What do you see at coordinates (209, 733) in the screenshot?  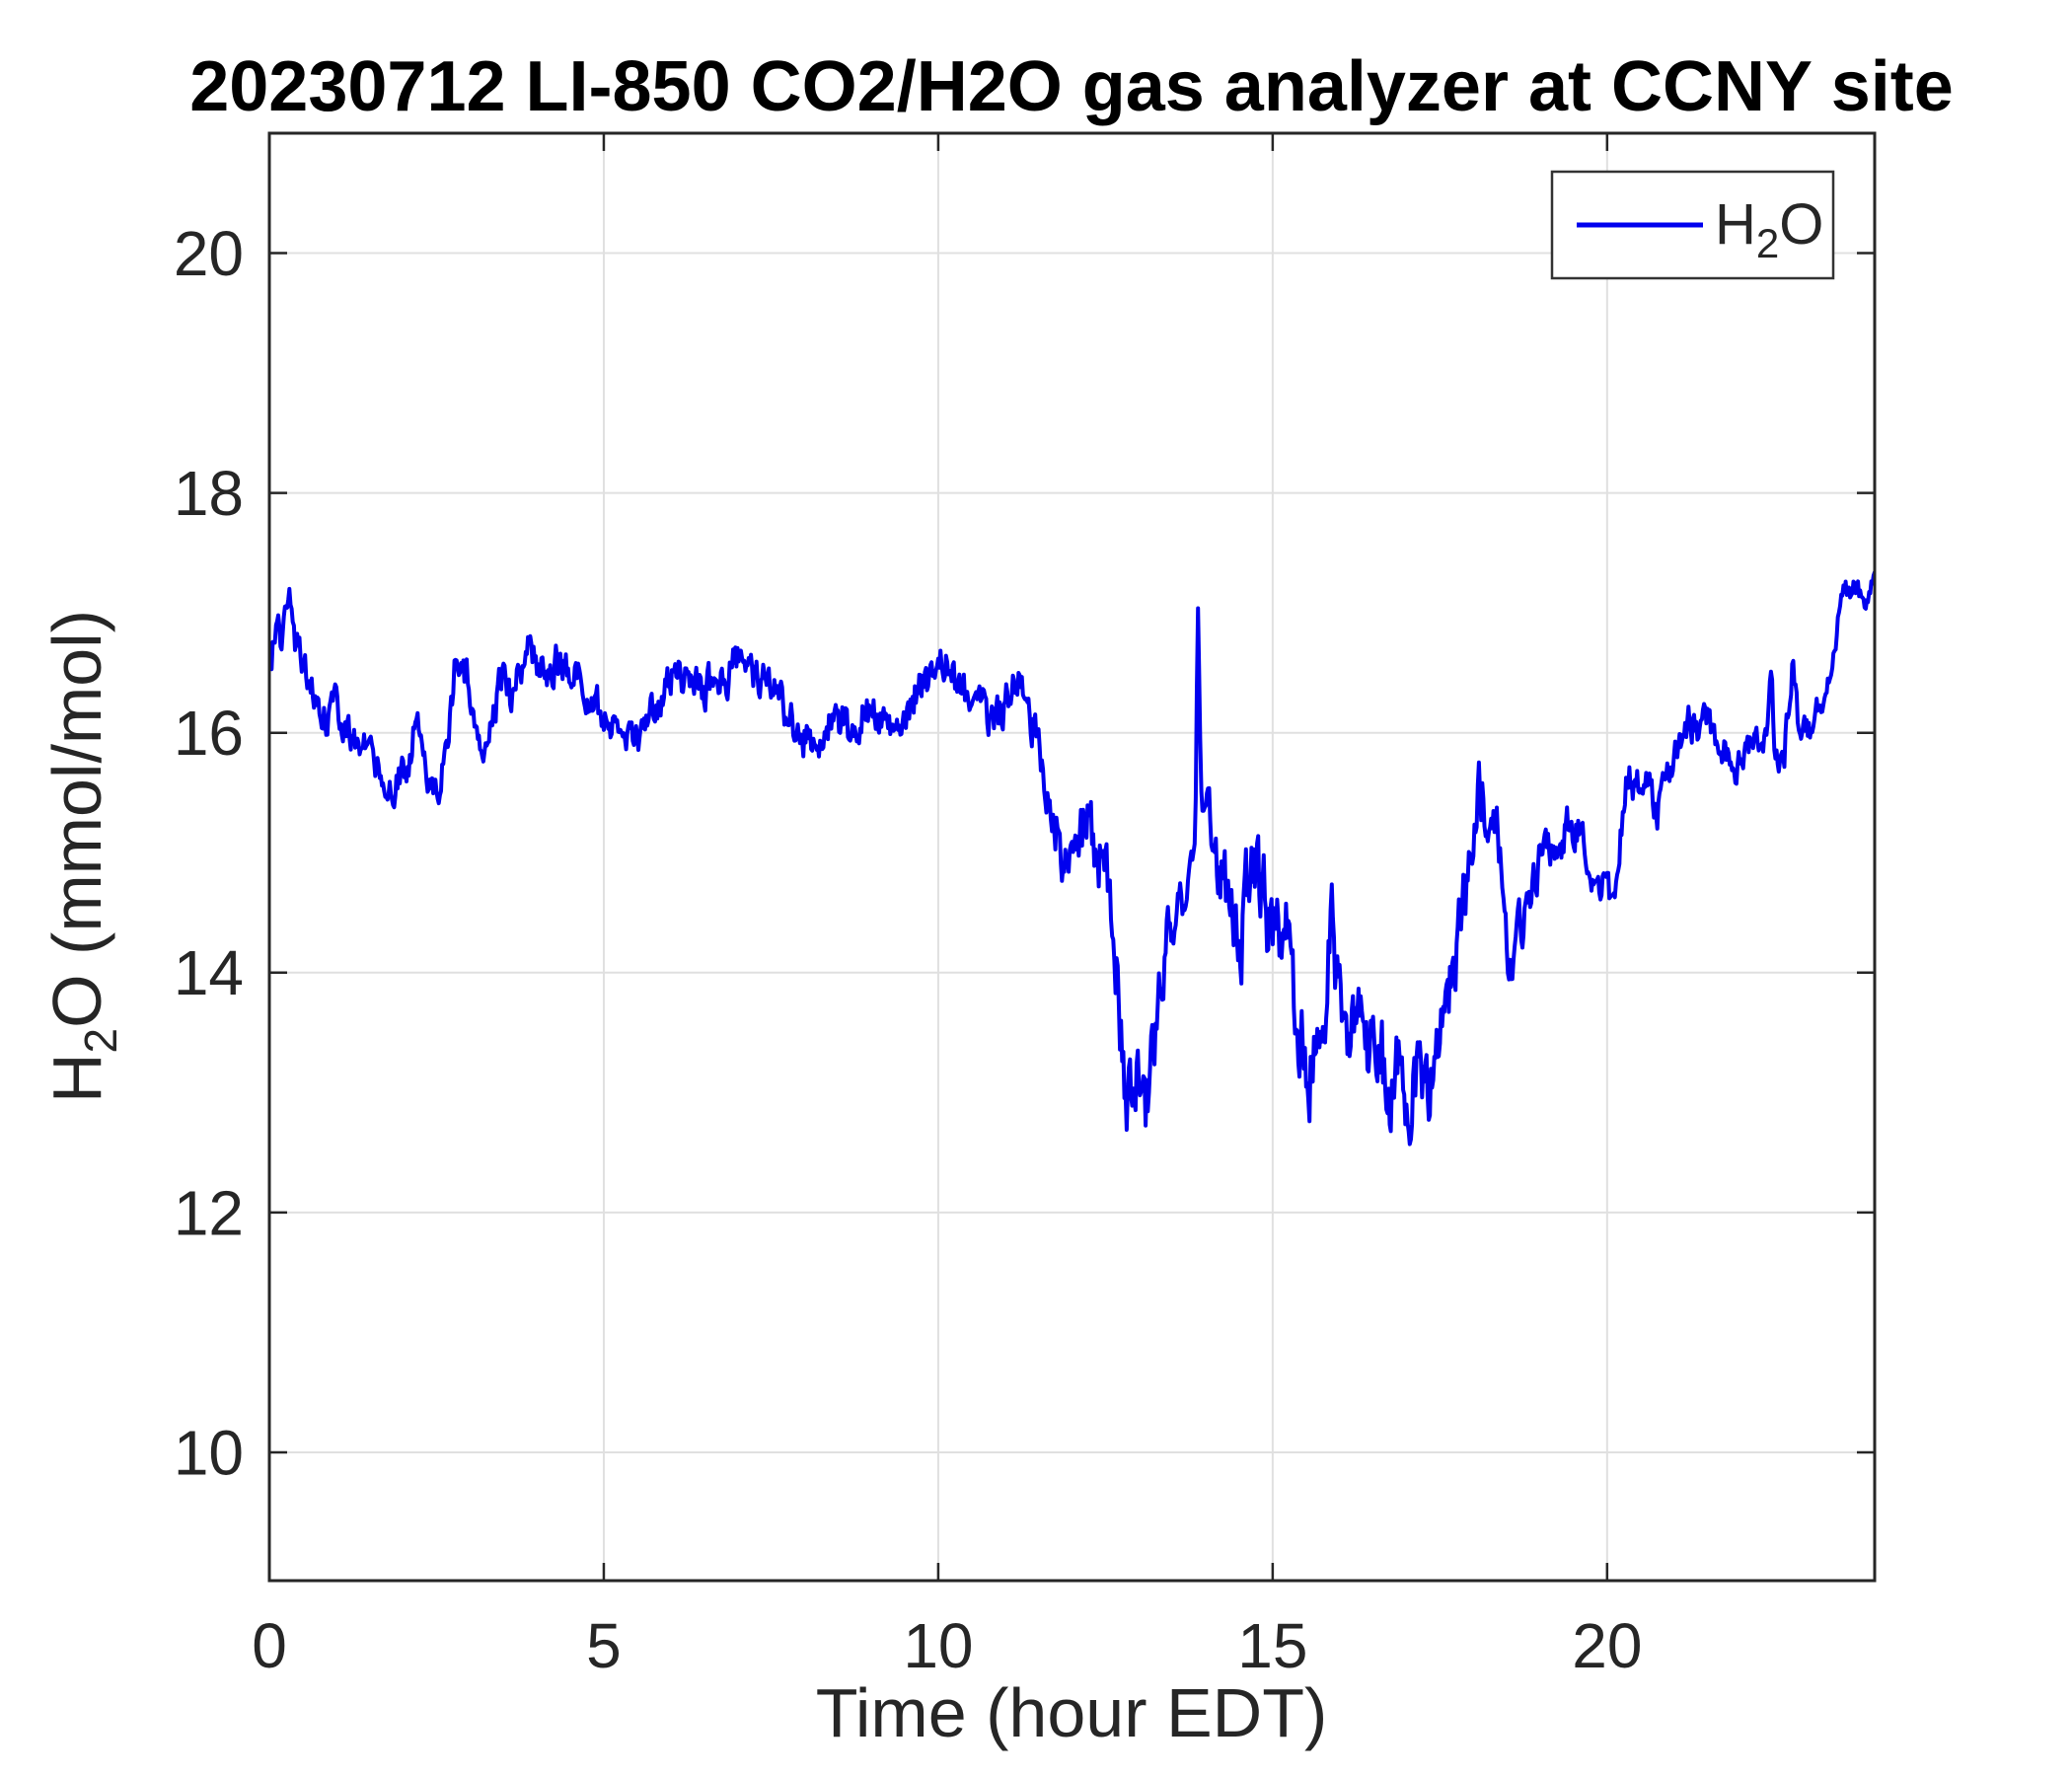 I see `y-tick-label: 16` at bounding box center [209, 733].